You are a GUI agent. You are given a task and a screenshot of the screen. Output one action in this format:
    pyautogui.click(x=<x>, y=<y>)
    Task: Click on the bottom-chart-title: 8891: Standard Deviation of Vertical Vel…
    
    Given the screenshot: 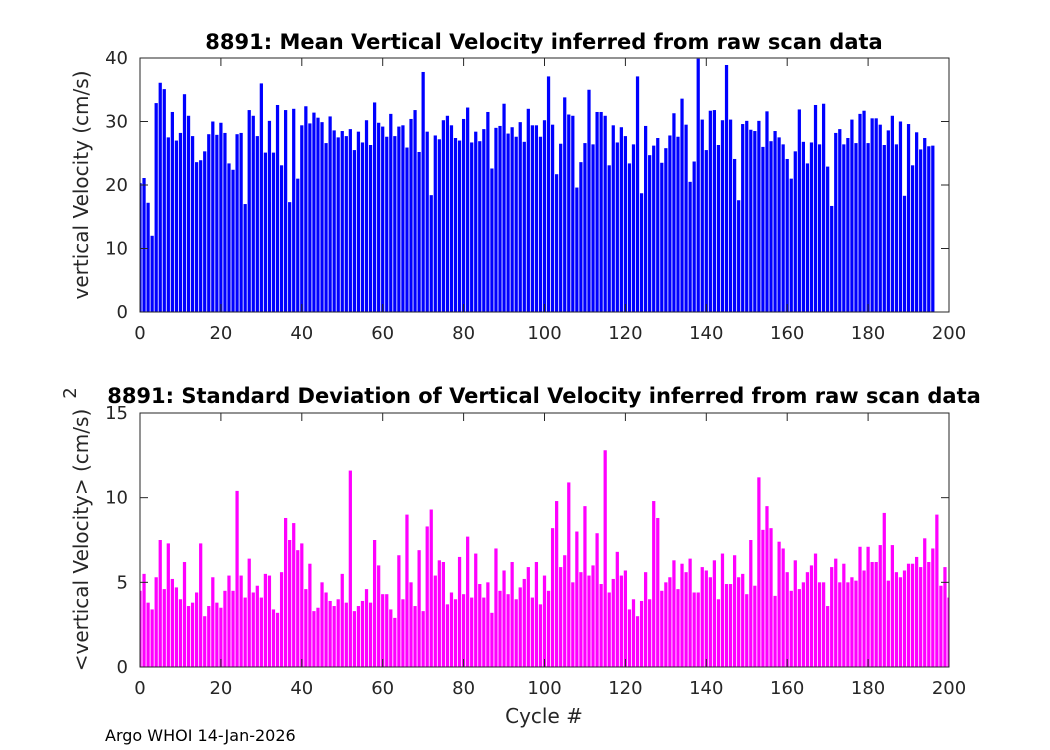 What is the action you would take?
    pyautogui.click(x=544, y=396)
    